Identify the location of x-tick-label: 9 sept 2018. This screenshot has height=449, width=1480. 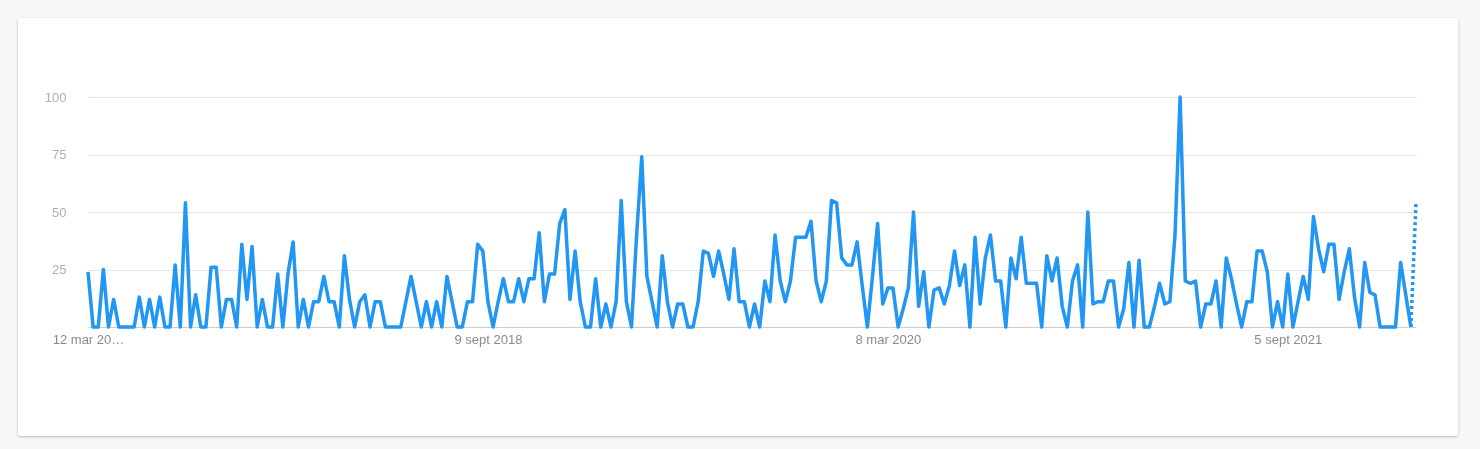
(488, 339).